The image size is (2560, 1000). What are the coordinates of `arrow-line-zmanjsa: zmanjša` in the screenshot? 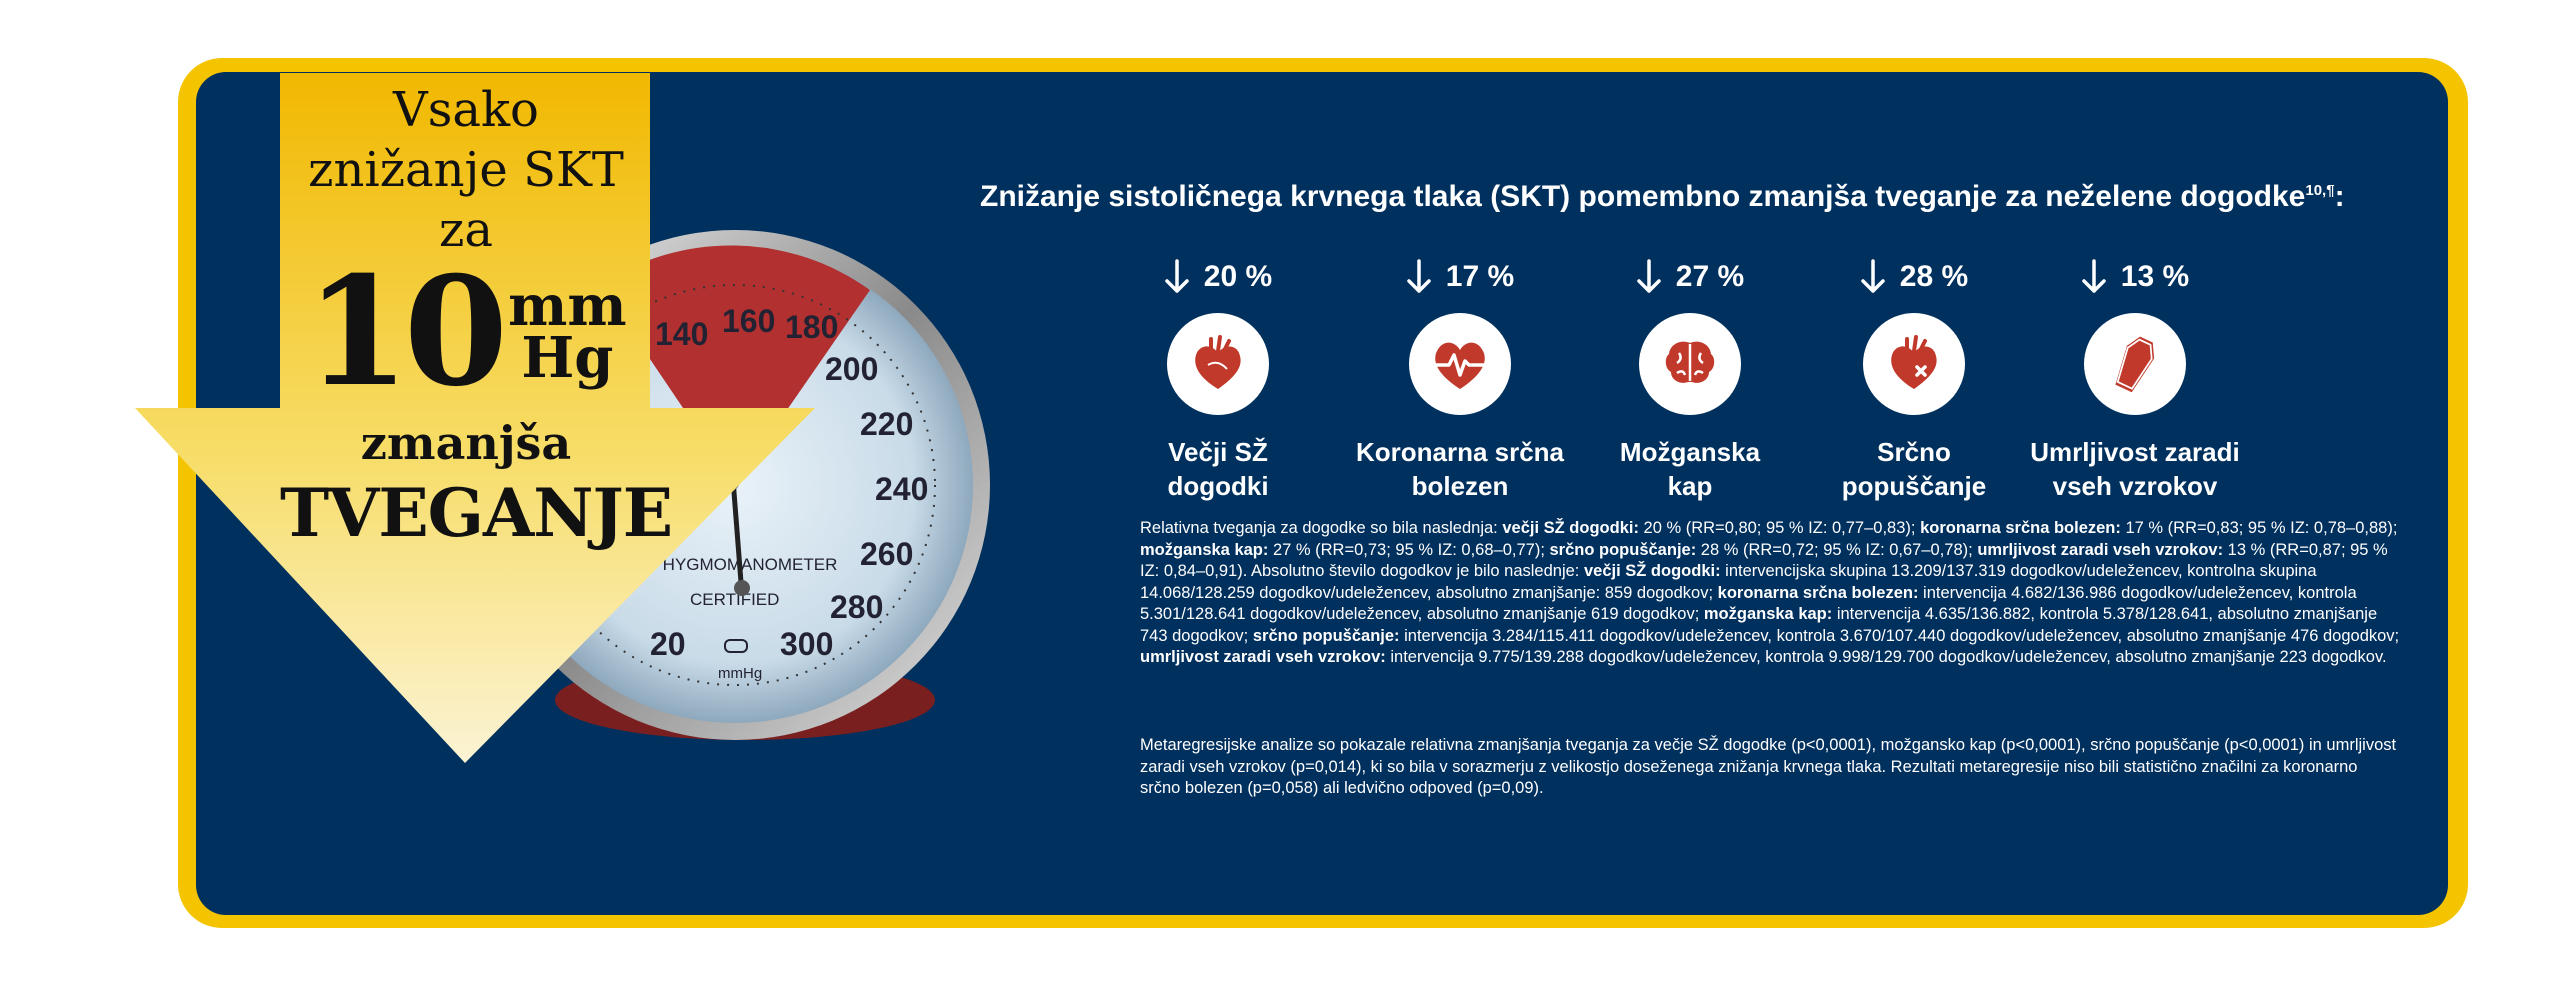 It's located at (466, 443).